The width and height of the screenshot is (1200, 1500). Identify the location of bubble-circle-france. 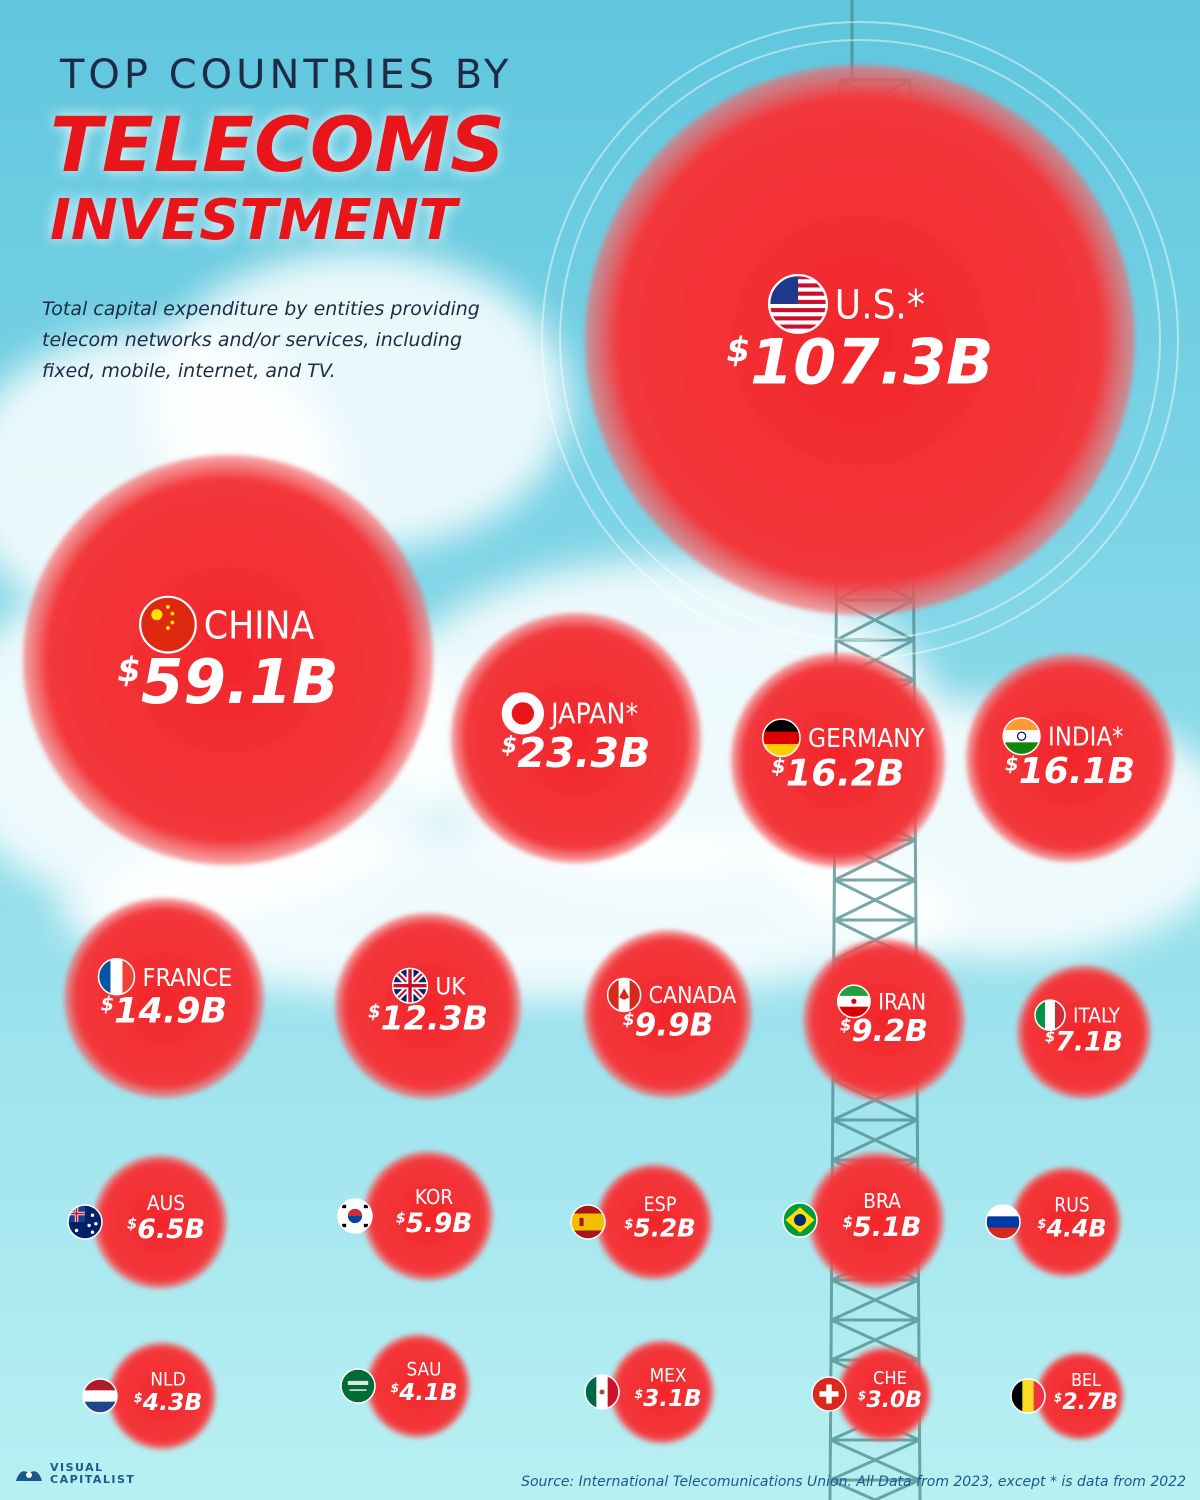
(164, 998).